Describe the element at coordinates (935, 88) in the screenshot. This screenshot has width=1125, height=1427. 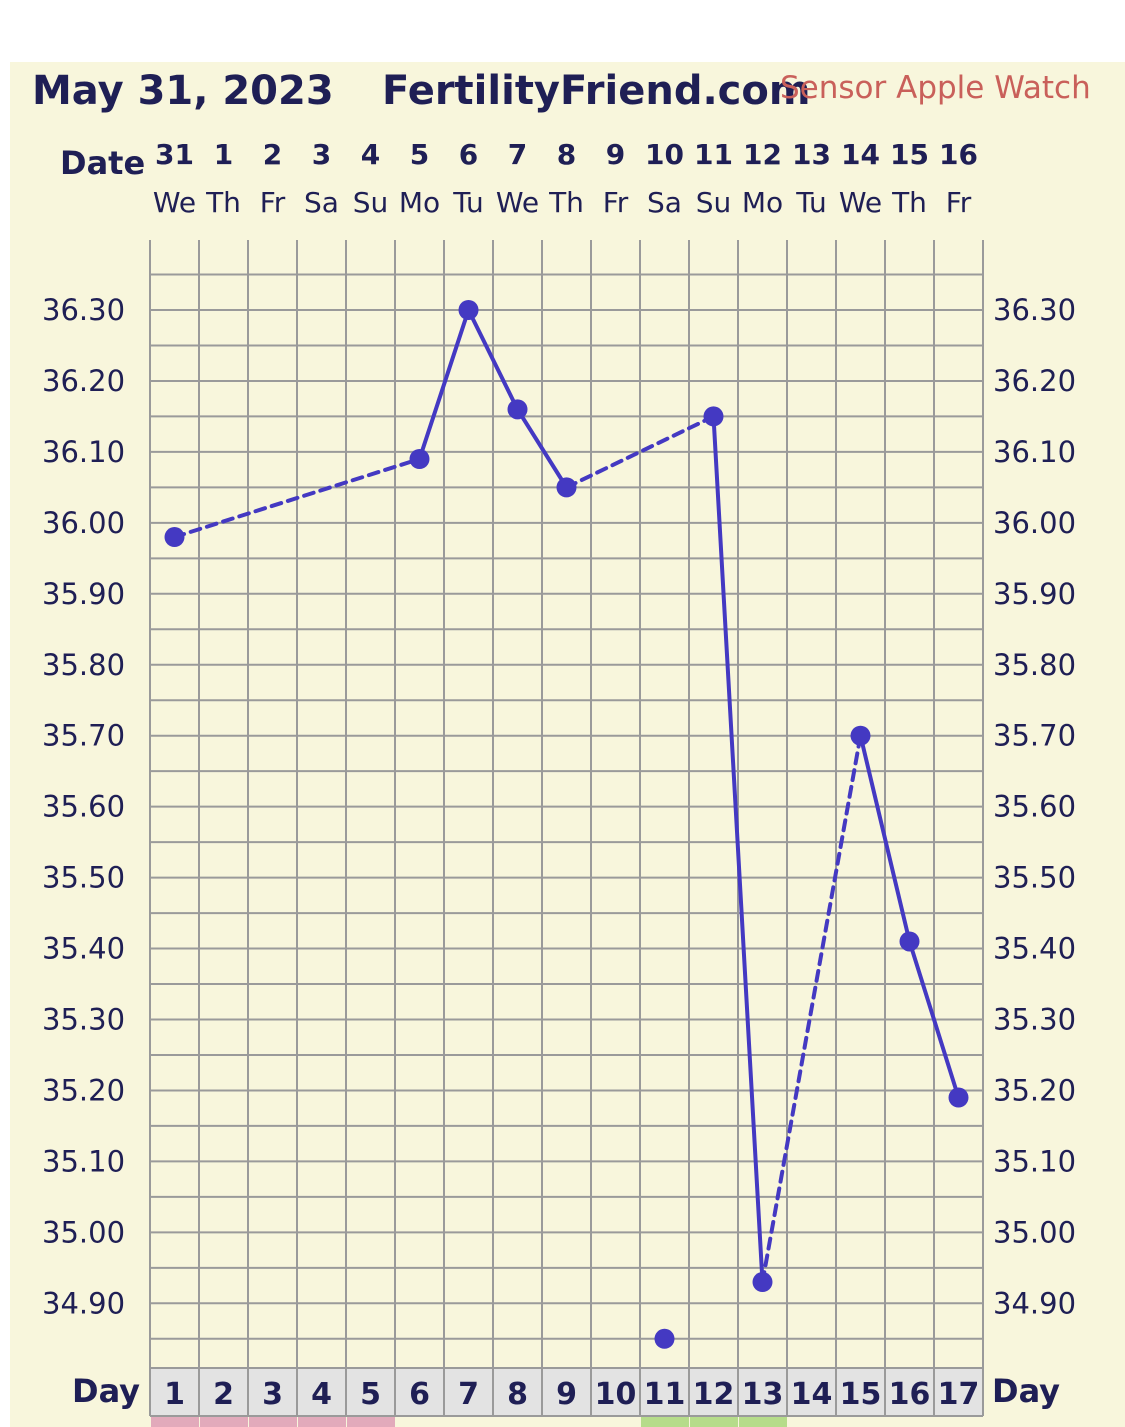
I see `sensor-label: Sensor Apple Watch` at that location.